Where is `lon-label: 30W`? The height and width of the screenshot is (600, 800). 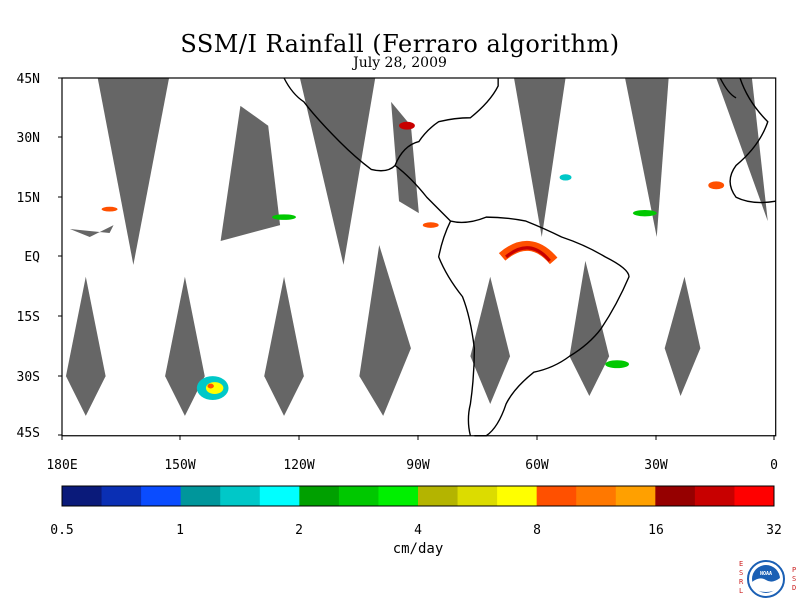 lon-label: 30W is located at coordinates (656, 465).